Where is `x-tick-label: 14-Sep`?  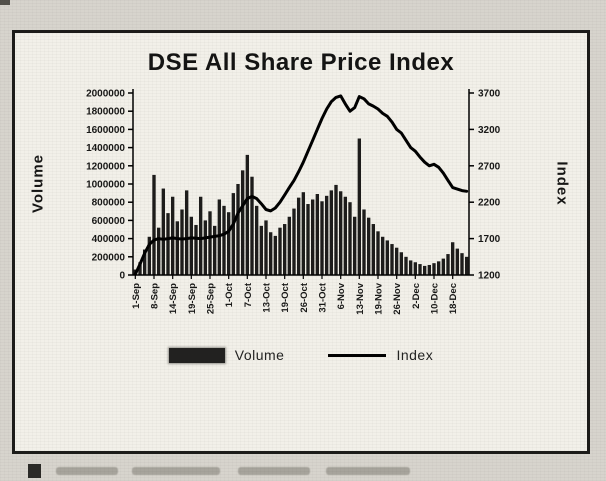
x-tick-label: 14-Sep is located at coordinates (173, 298).